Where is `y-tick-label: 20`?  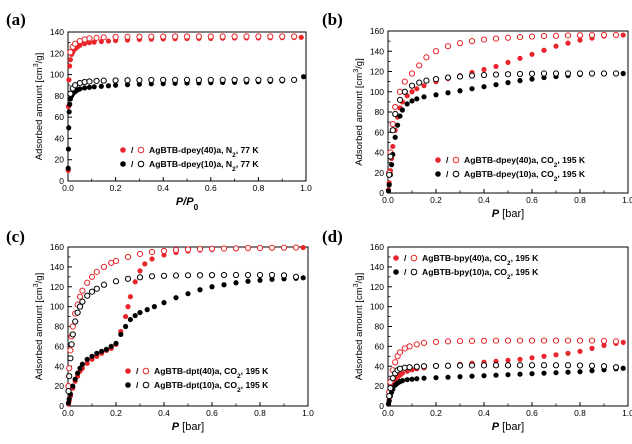
y-tick-label: 20 is located at coordinates (60, 386).